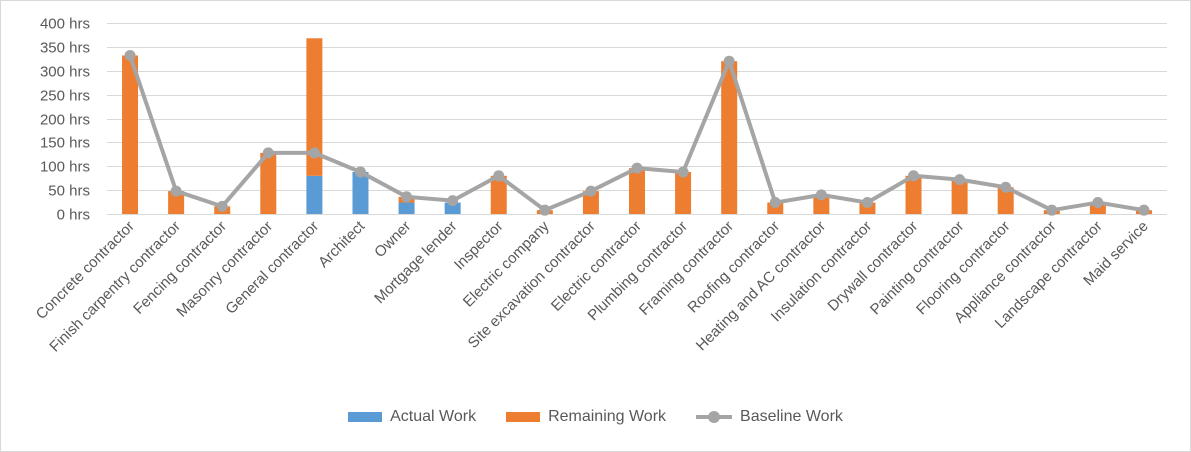 The width and height of the screenshot is (1191, 452). What do you see at coordinates (65, 143) in the screenshot?
I see `y-tick-label: 150 hrs` at bounding box center [65, 143].